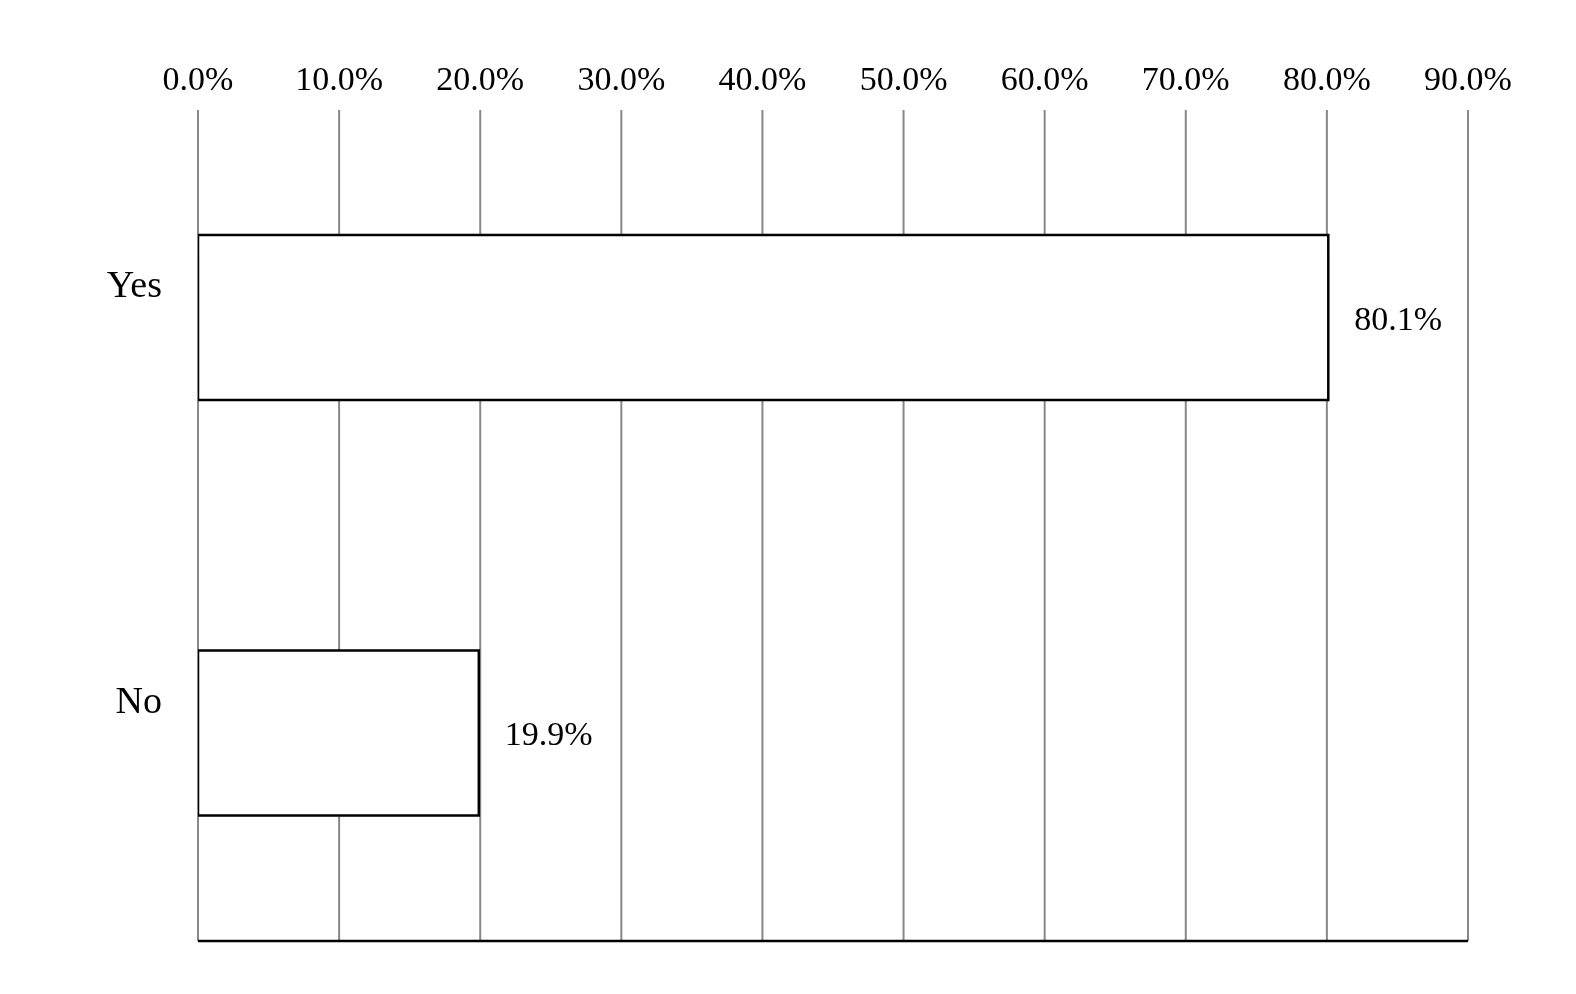  I want to click on y-tick-label: Yes, so click(134, 284).